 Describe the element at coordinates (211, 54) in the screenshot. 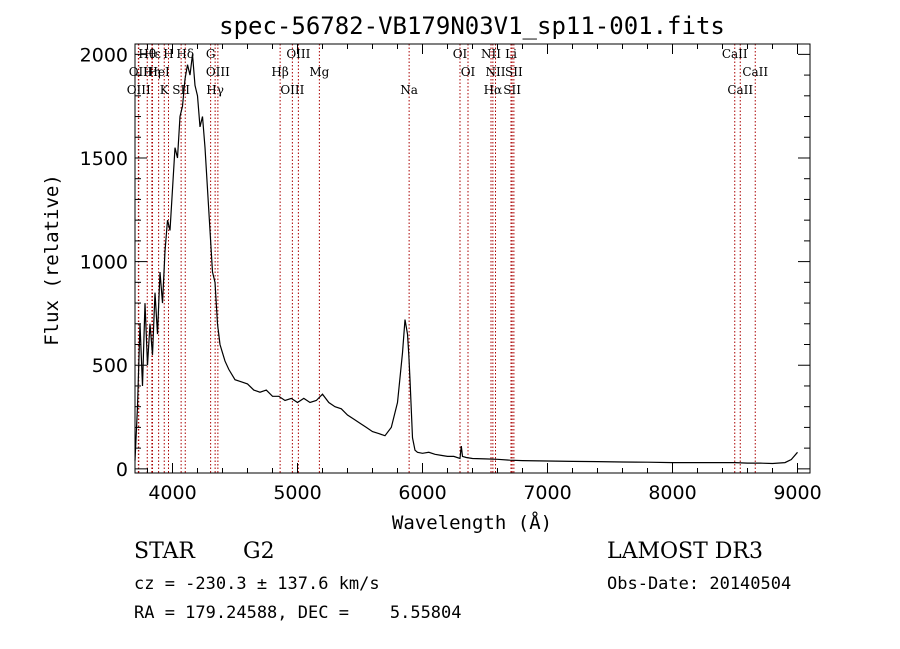

I see `line-mark-label: G` at that location.